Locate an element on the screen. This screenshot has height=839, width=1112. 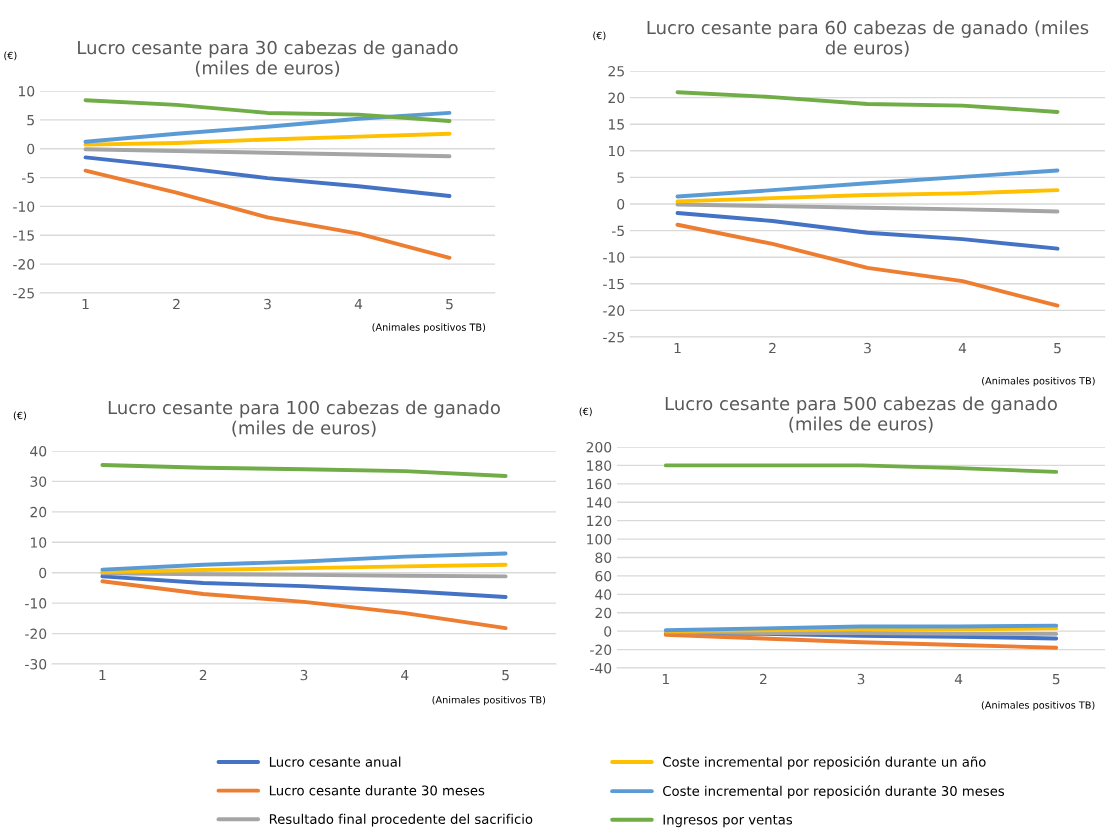
y-tick-label: 15 is located at coordinates (616, 124).